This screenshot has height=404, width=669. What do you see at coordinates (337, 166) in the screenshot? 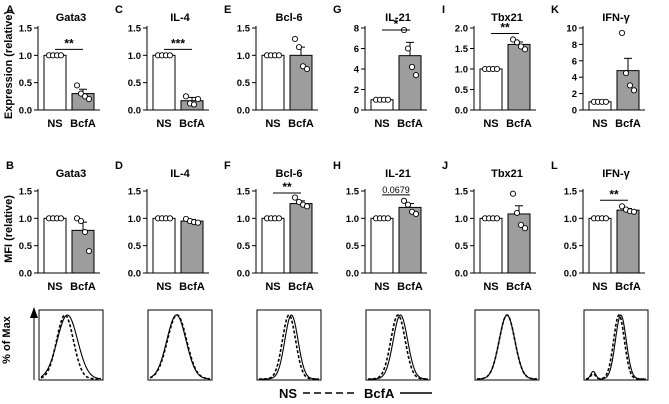
I see `panel-letter: H` at bounding box center [337, 166].